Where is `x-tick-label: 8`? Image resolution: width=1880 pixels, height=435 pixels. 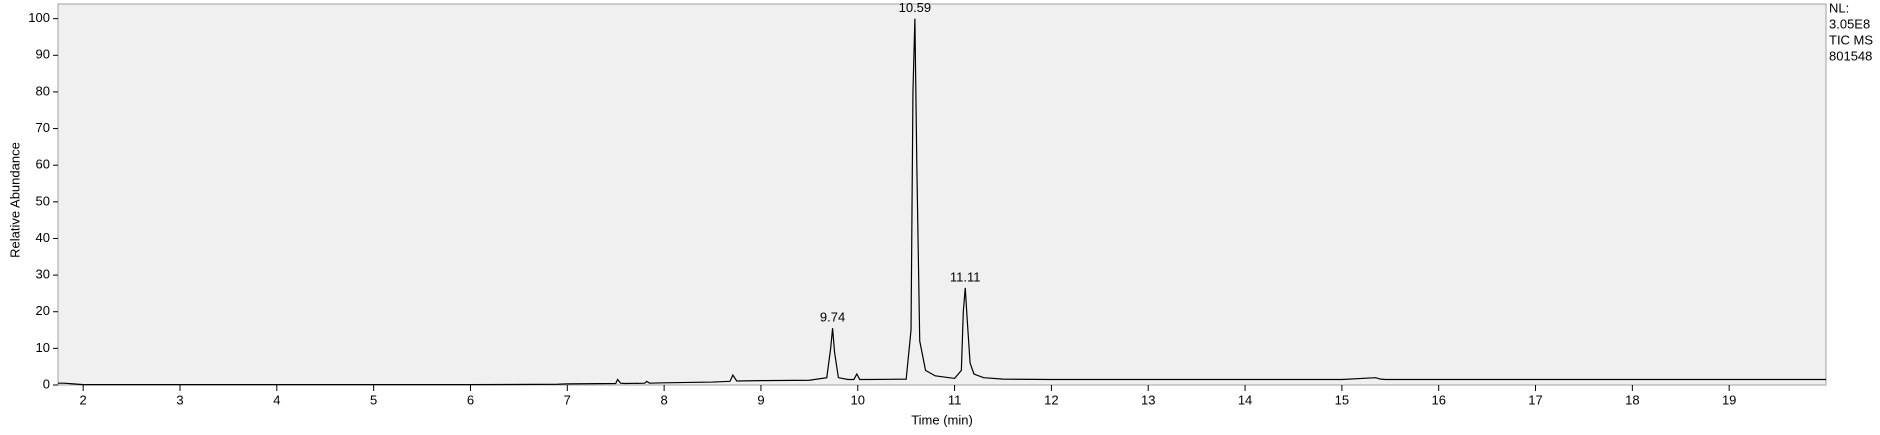
x-tick-label: 8 is located at coordinates (663, 399).